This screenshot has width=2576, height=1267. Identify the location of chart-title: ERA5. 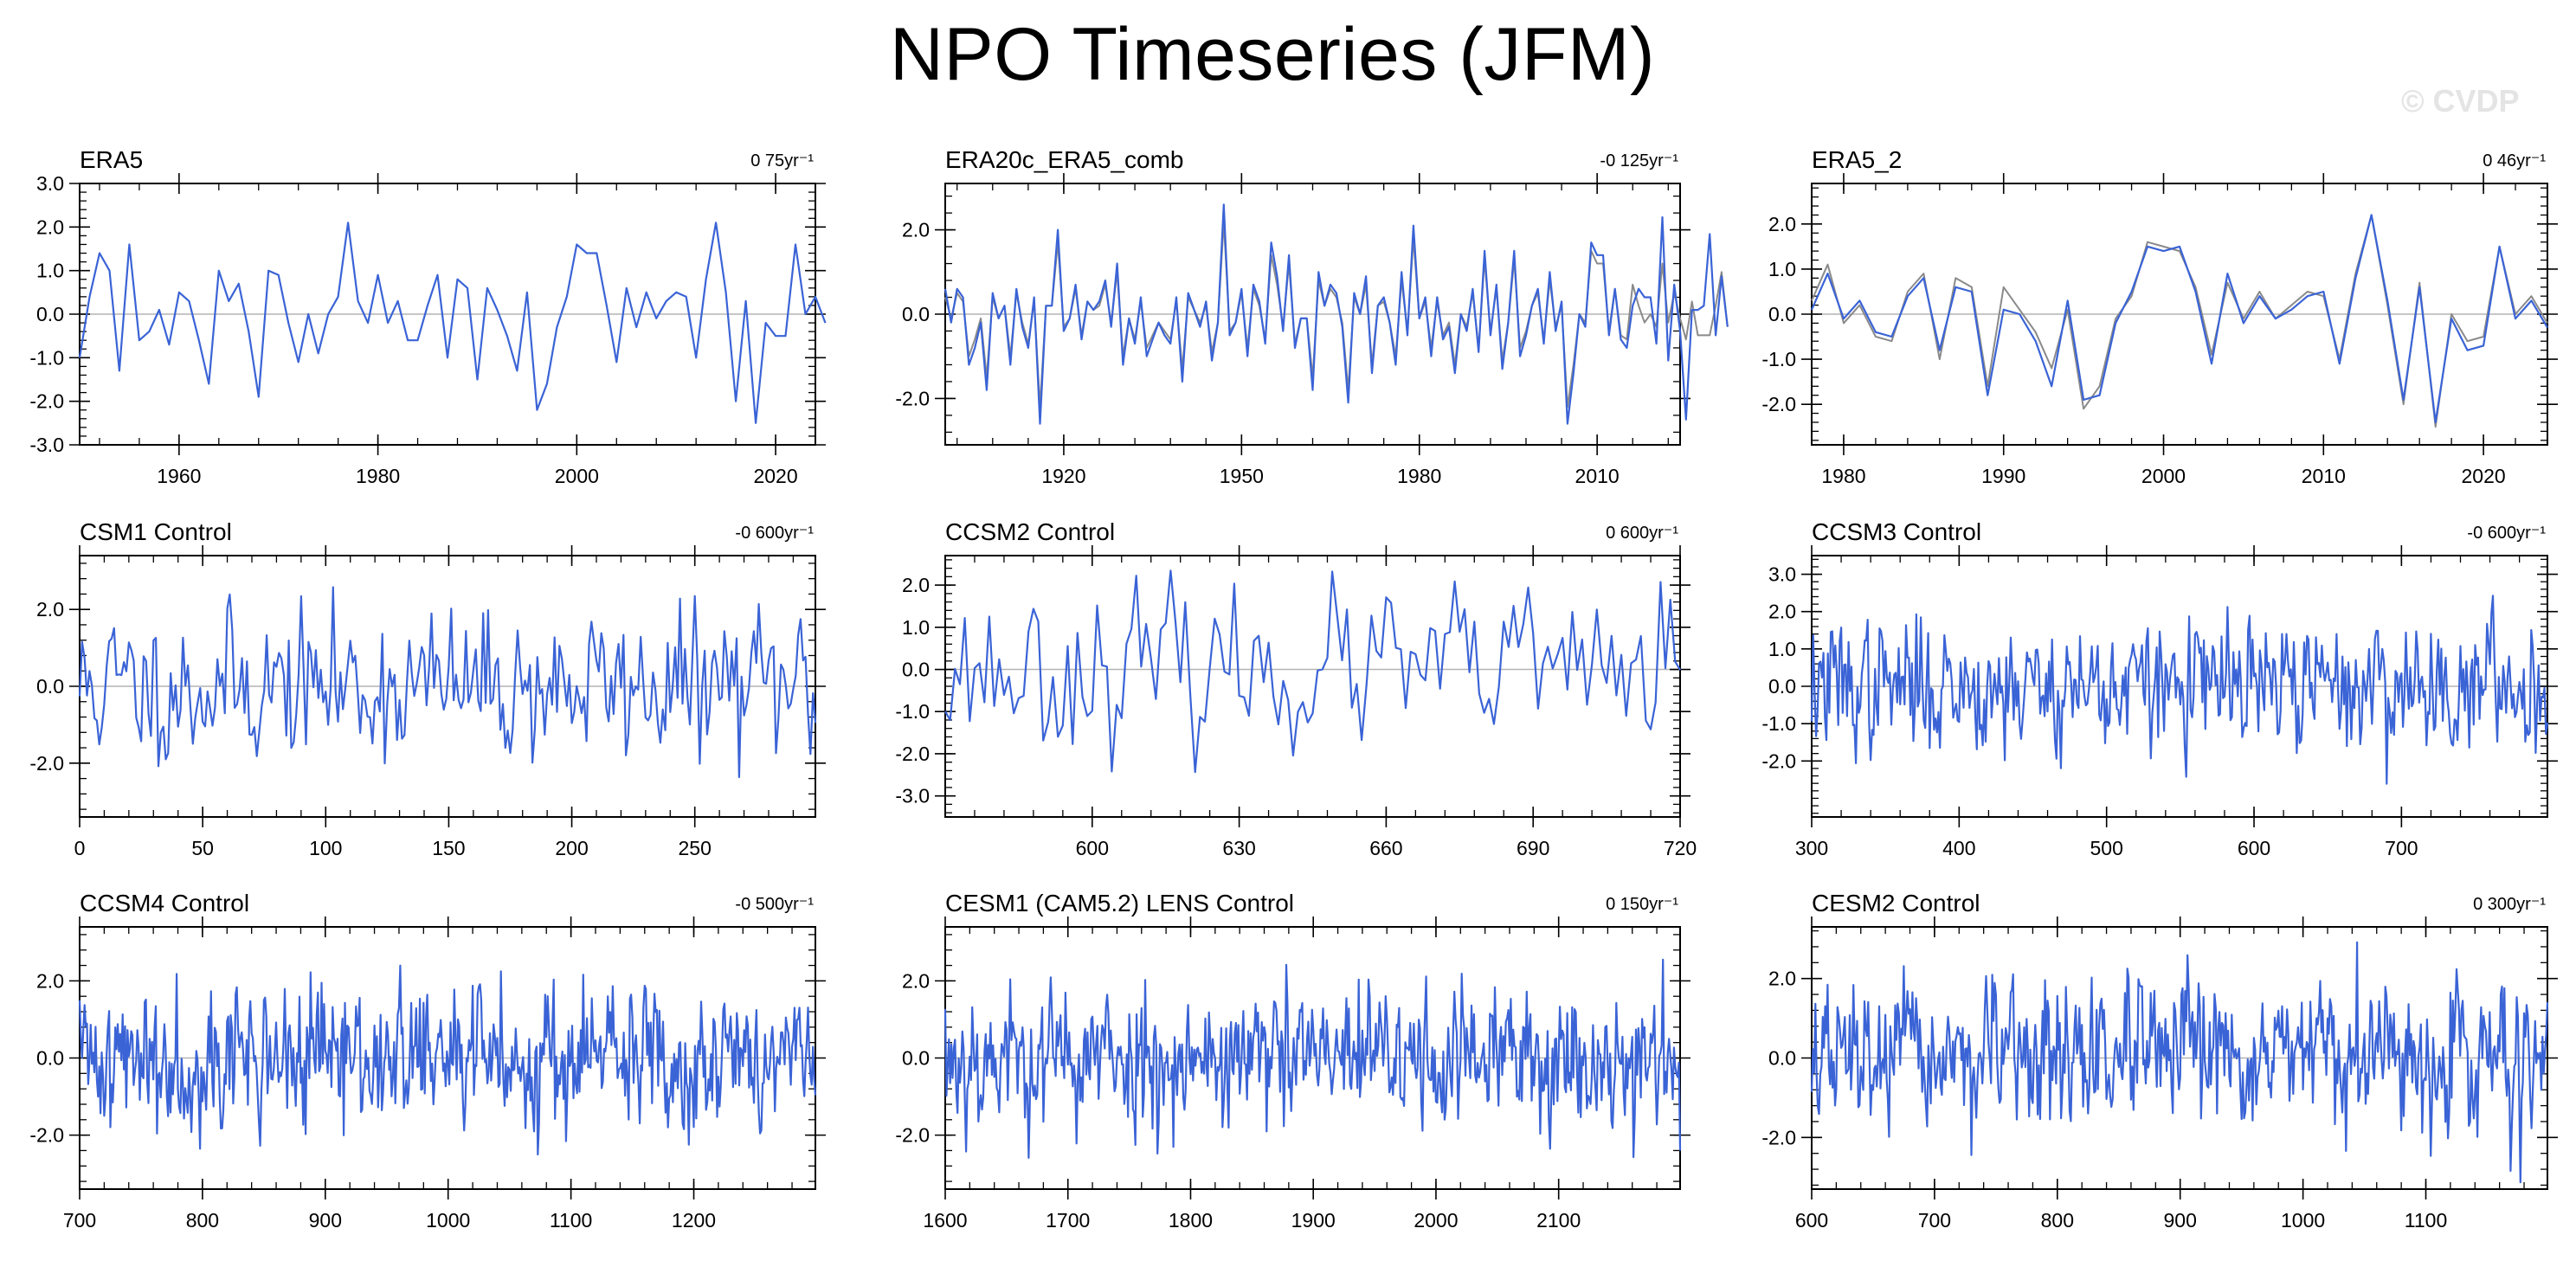
(111, 159).